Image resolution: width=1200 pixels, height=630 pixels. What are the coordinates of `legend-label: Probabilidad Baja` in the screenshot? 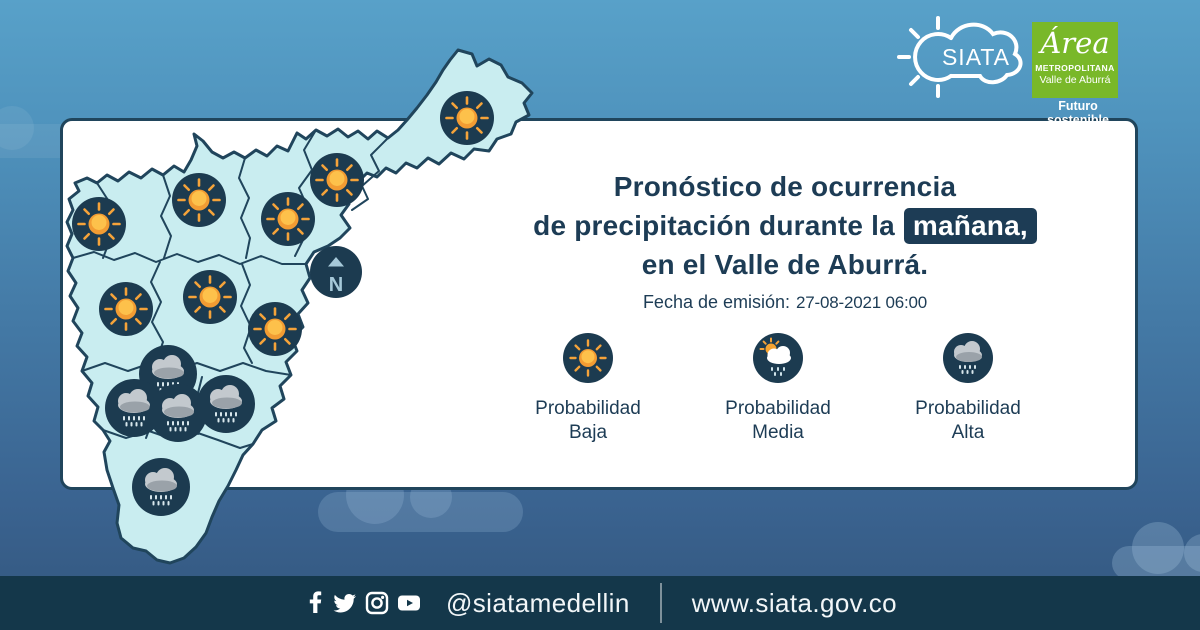 It's located at (588, 420).